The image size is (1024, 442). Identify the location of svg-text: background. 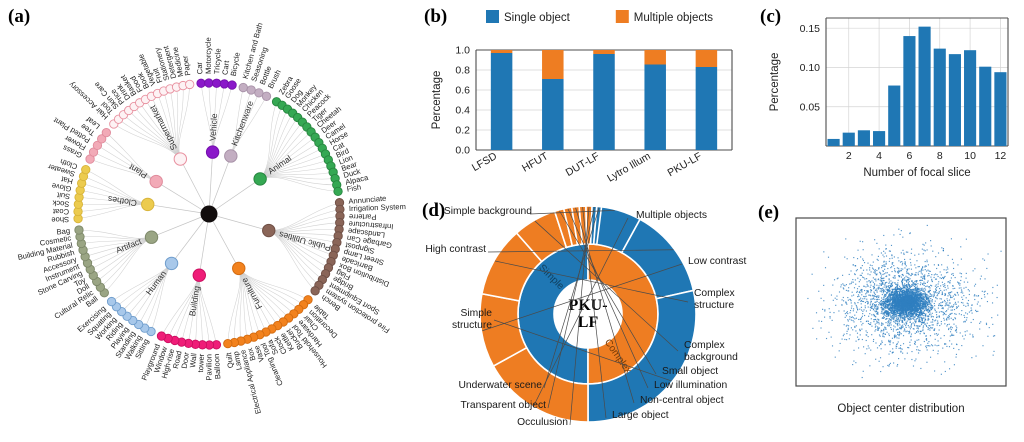
(711, 357).